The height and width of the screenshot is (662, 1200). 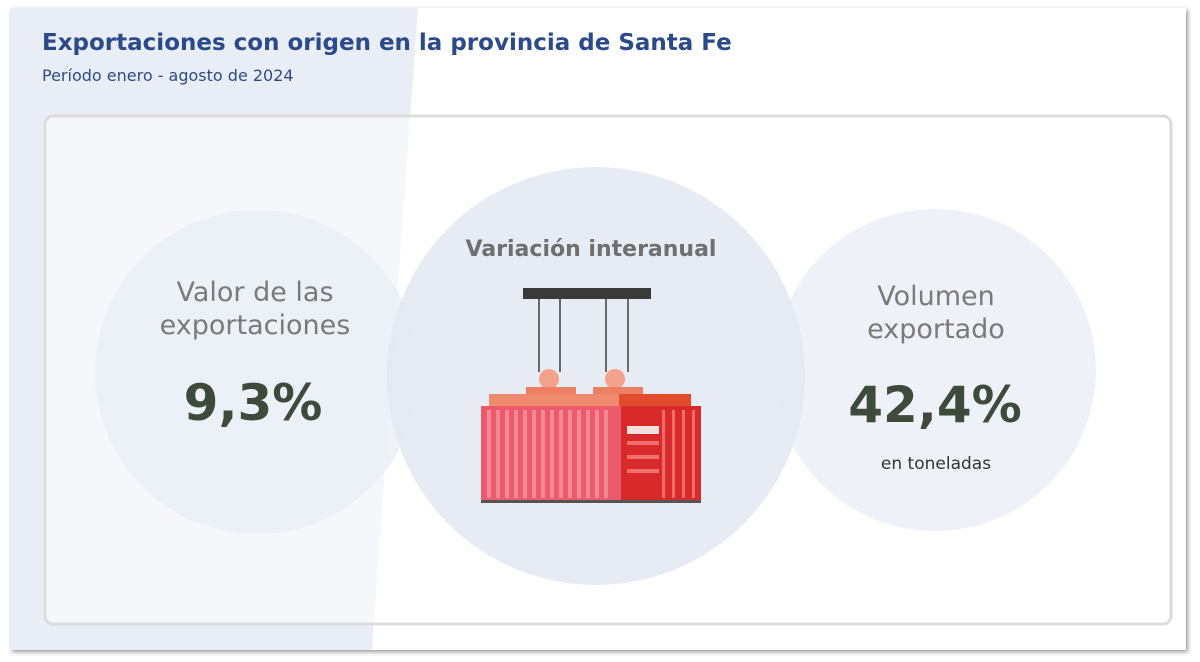 What do you see at coordinates (591, 249) in the screenshot?
I see `card-label: Variación interanual` at bounding box center [591, 249].